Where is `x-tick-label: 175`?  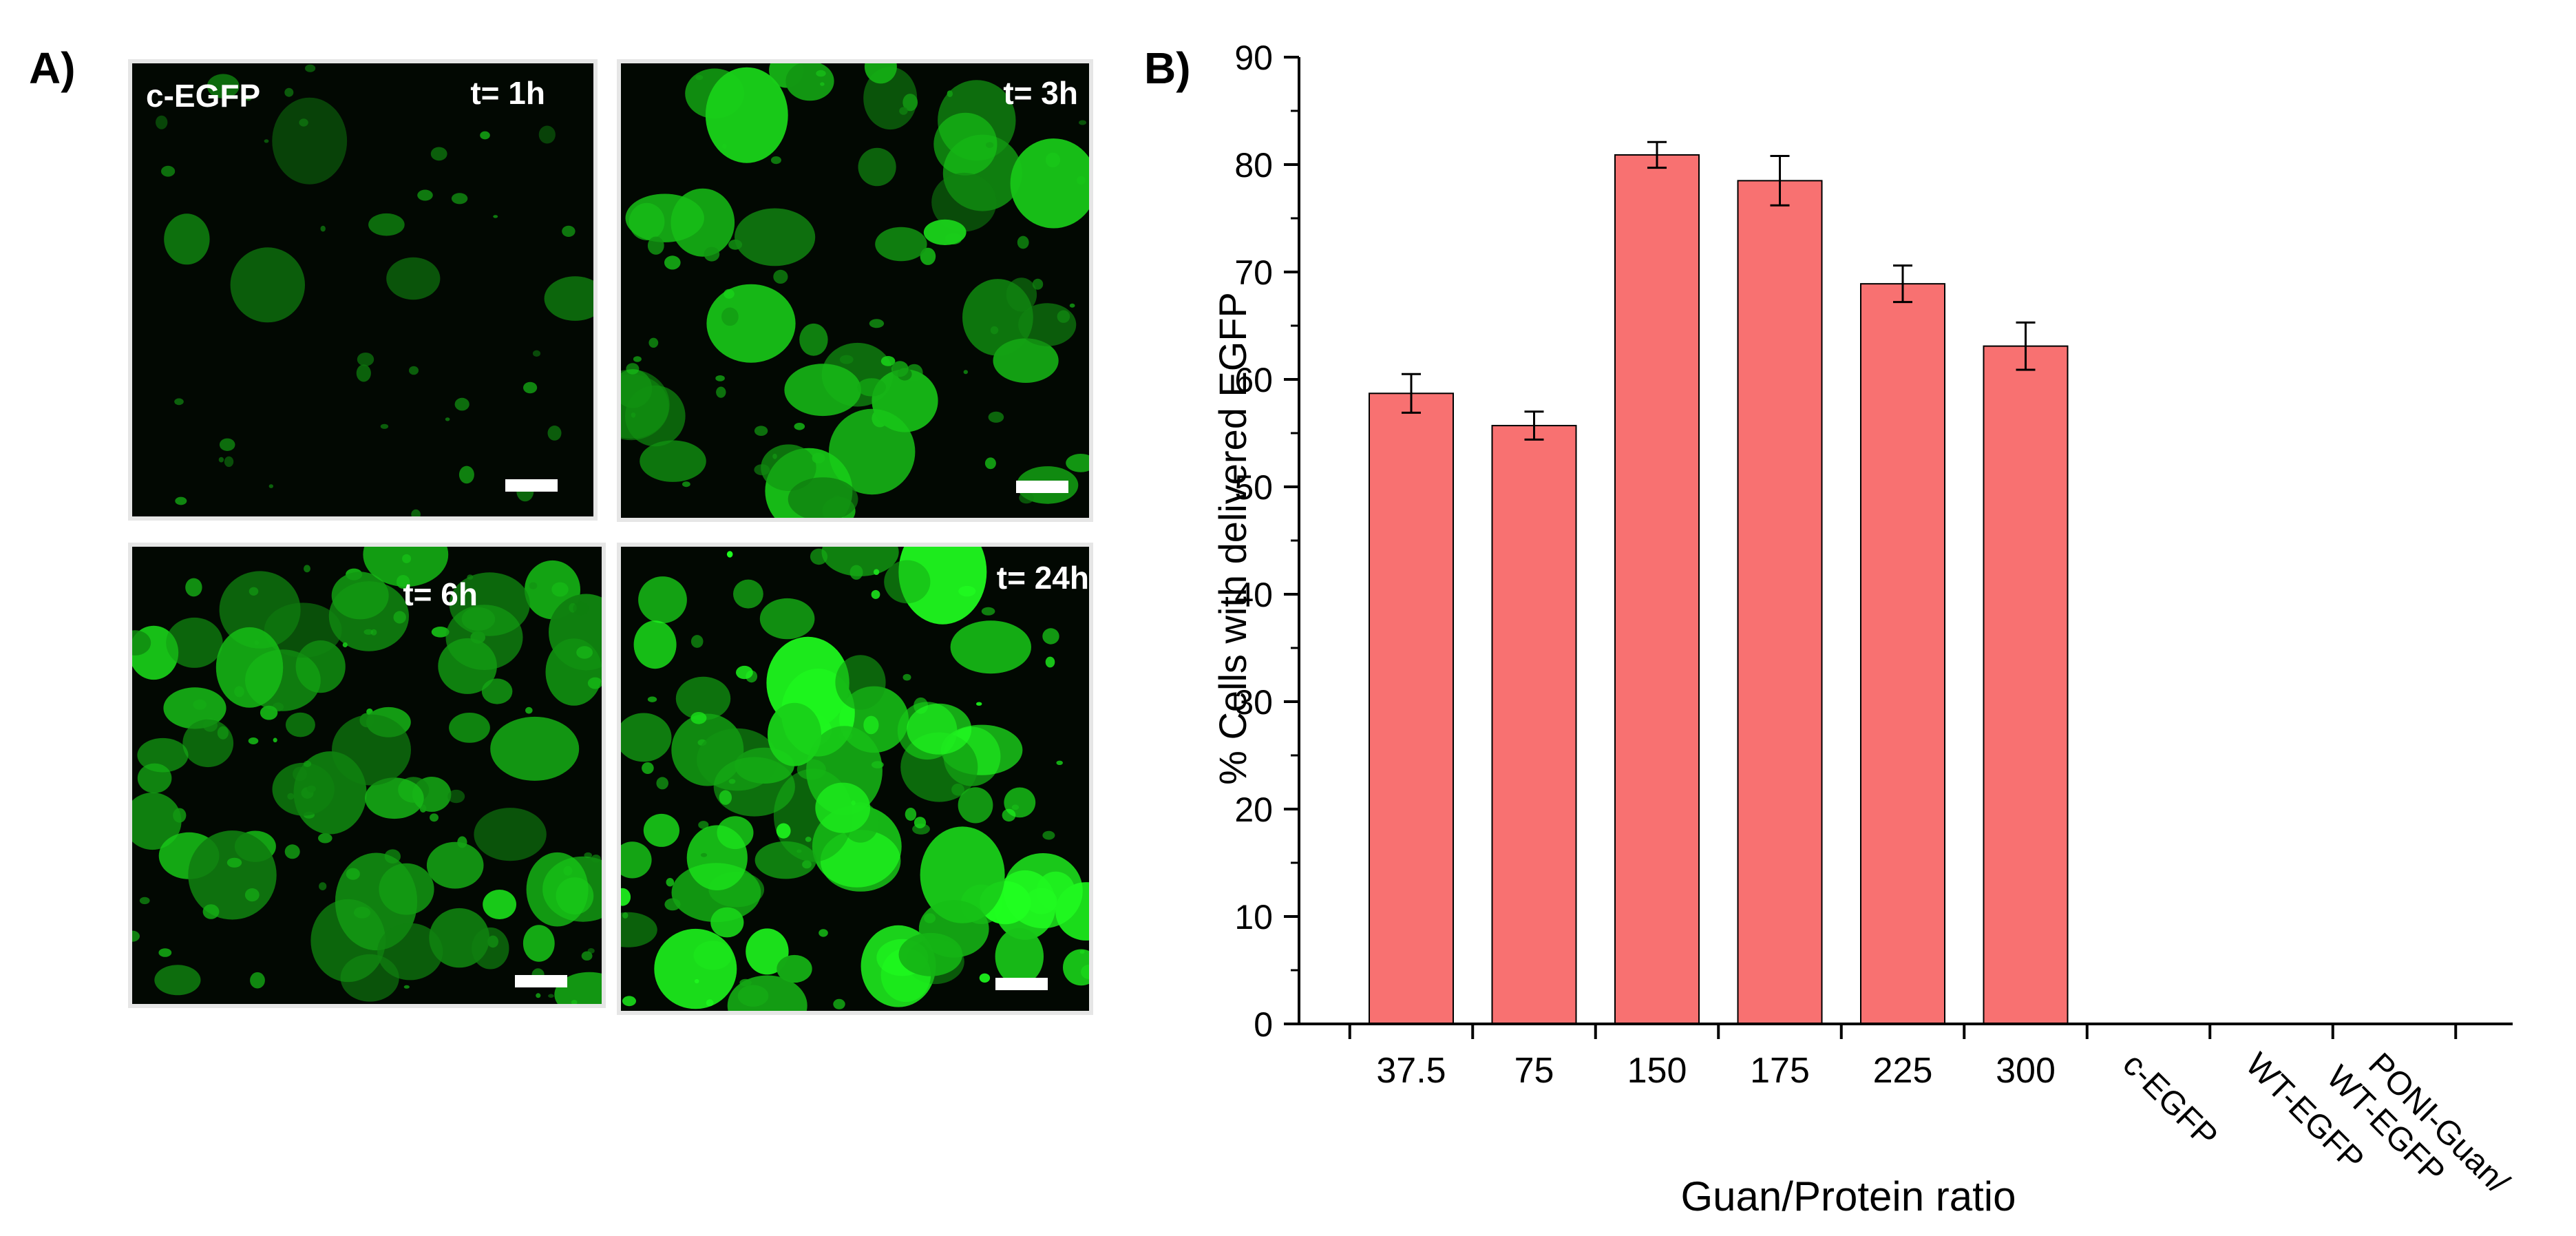 x-tick-label: 175 is located at coordinates (1780, 1071).